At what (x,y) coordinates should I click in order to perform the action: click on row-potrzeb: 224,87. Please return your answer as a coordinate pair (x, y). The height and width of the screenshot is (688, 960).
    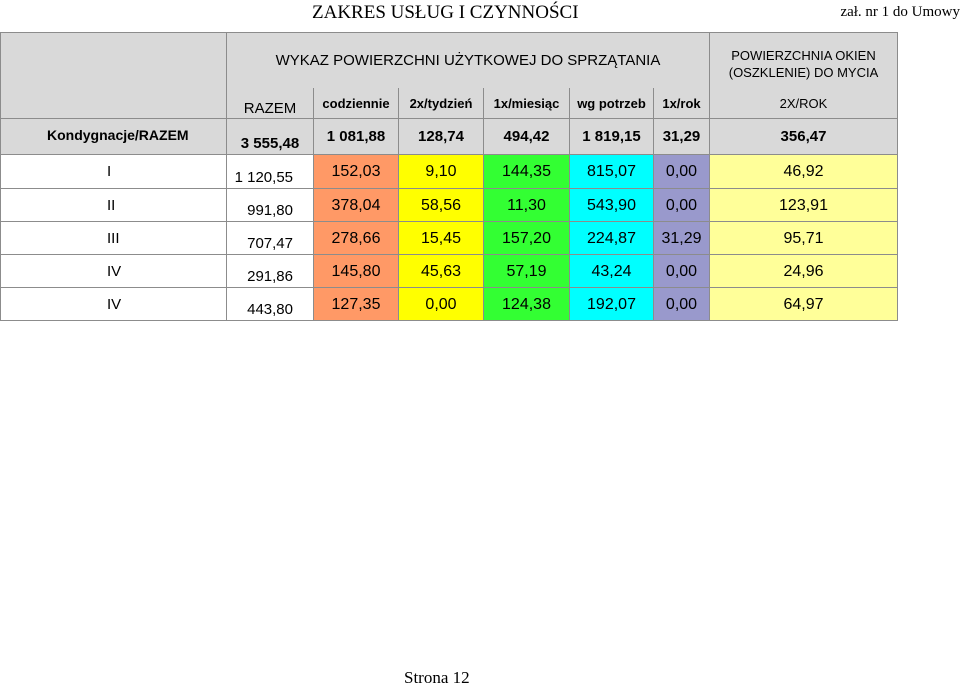
    Looking at the image, I should click on (611, 237).